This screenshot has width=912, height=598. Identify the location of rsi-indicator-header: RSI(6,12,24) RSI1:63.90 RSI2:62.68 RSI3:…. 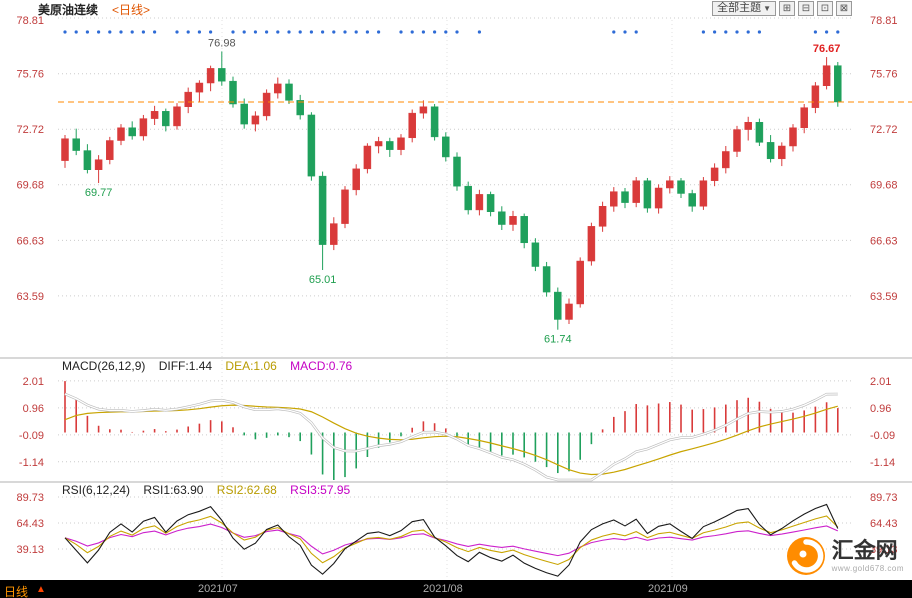
(206, 490).